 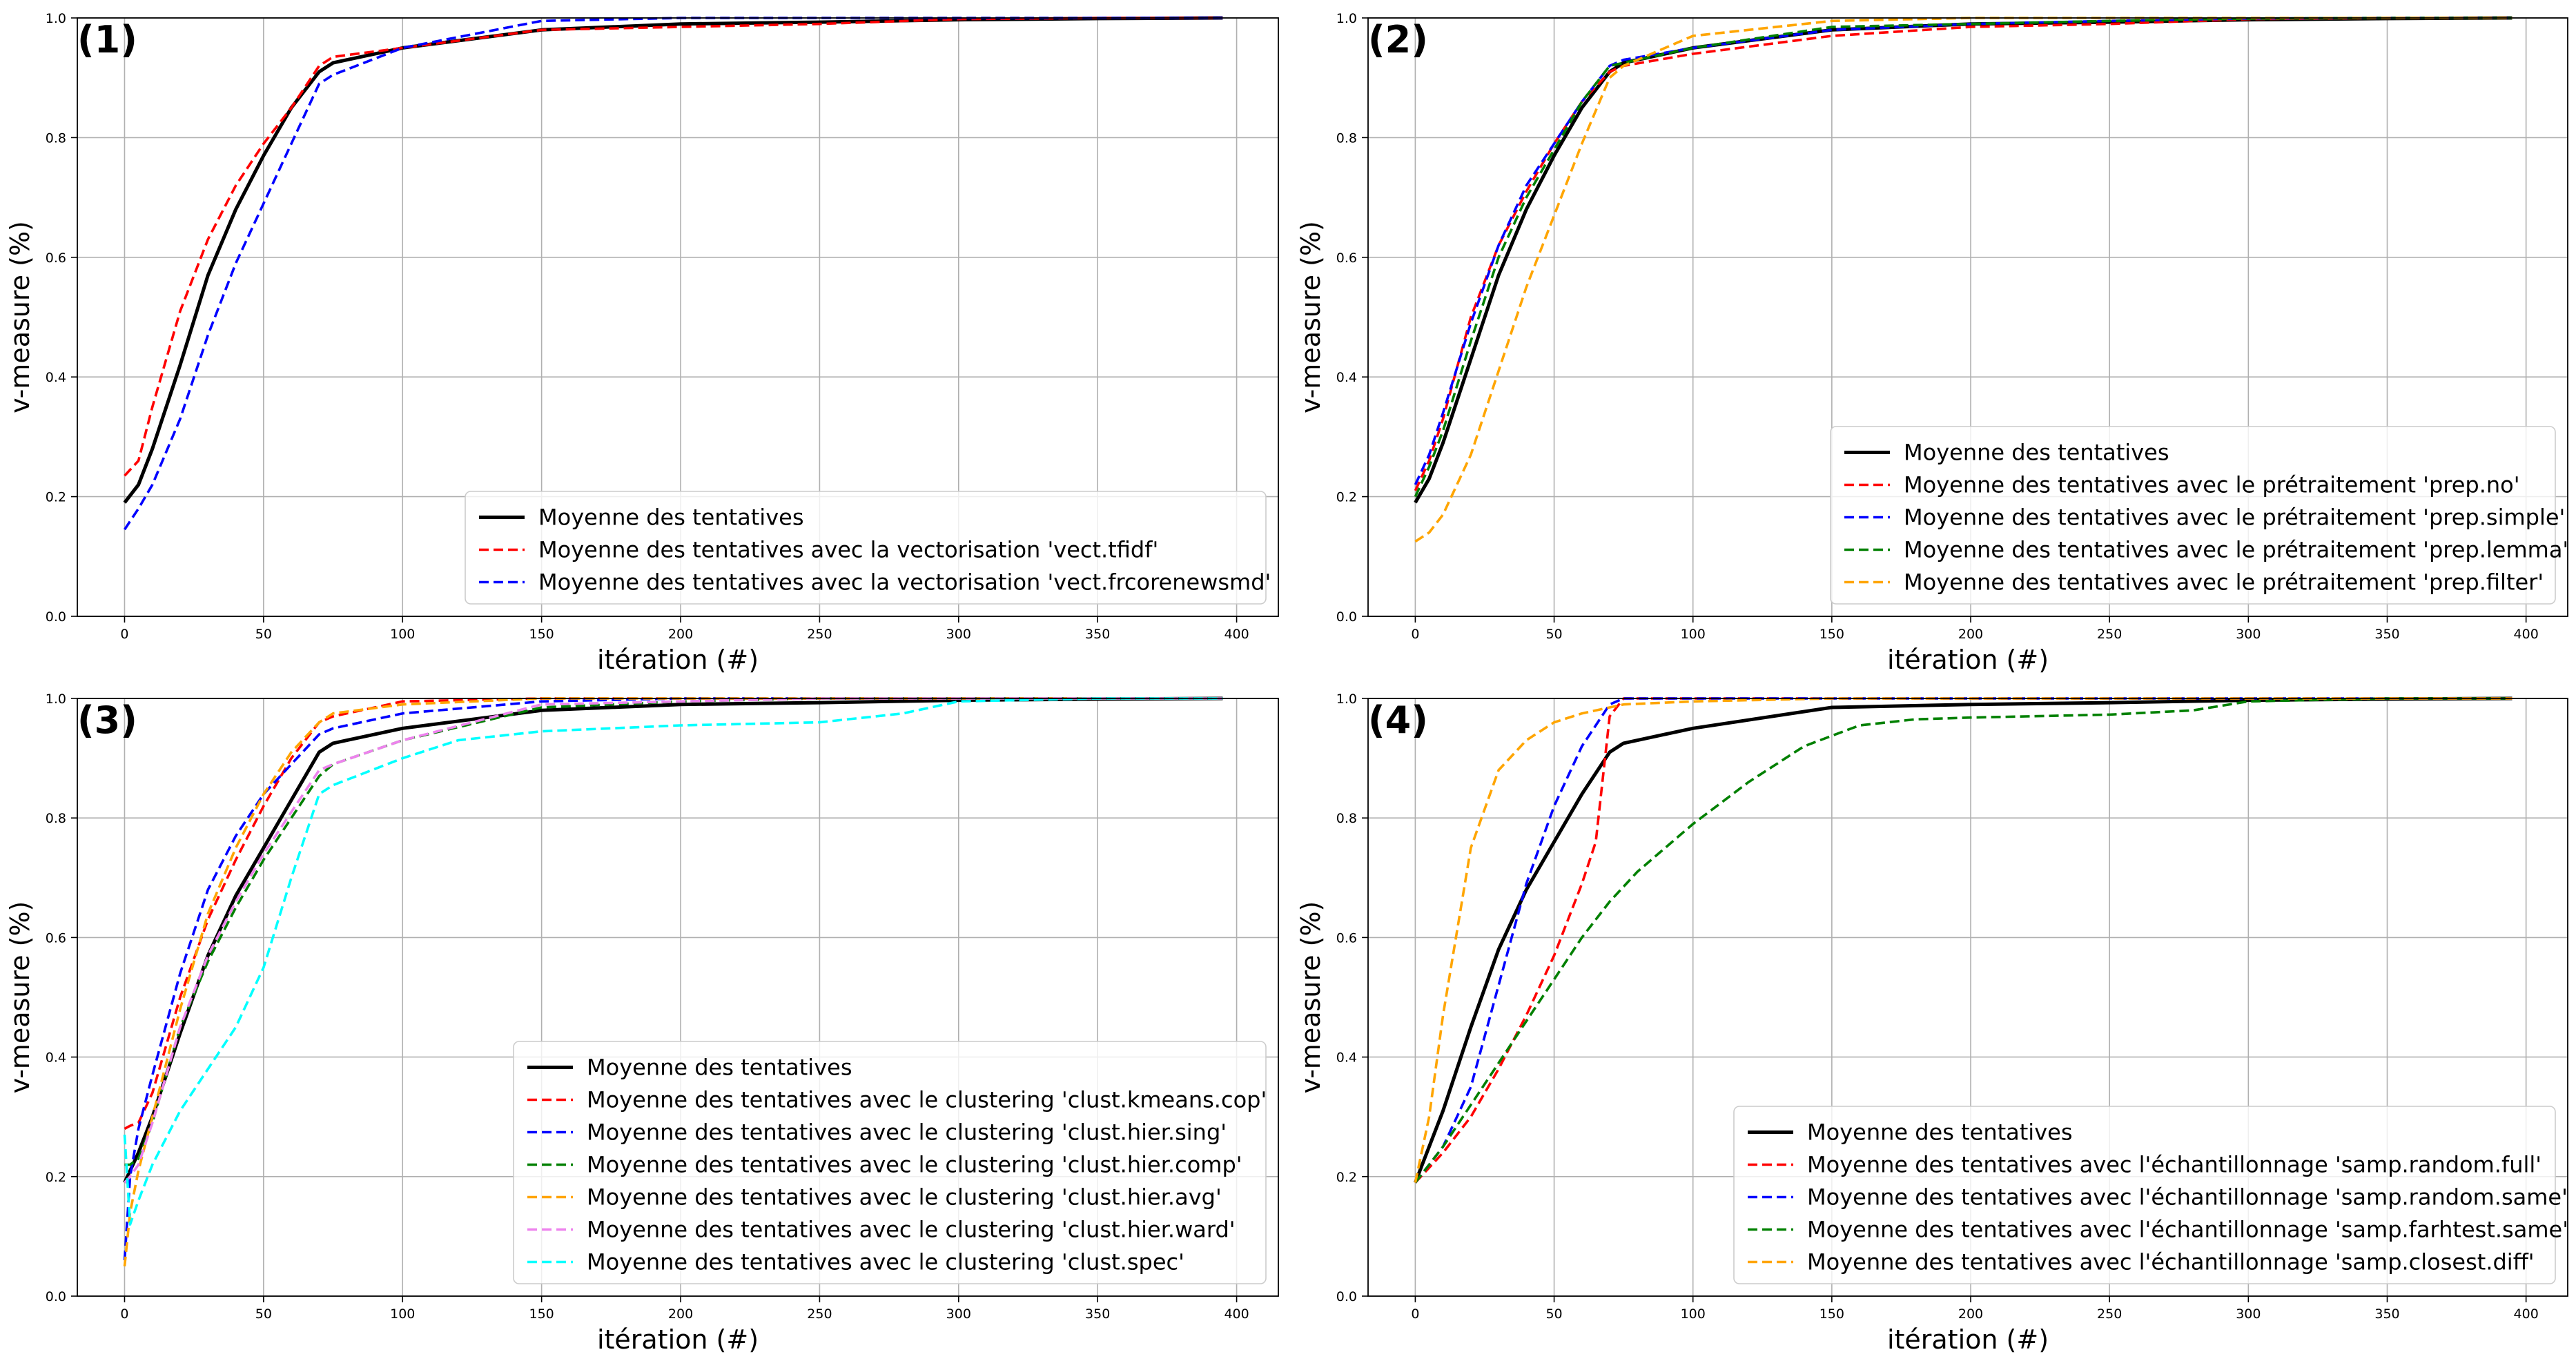 What do you see at coordinates (1398, 720) in the screenshot?
I see `panel-tag: (4)` at bounding box center [1398, 720].